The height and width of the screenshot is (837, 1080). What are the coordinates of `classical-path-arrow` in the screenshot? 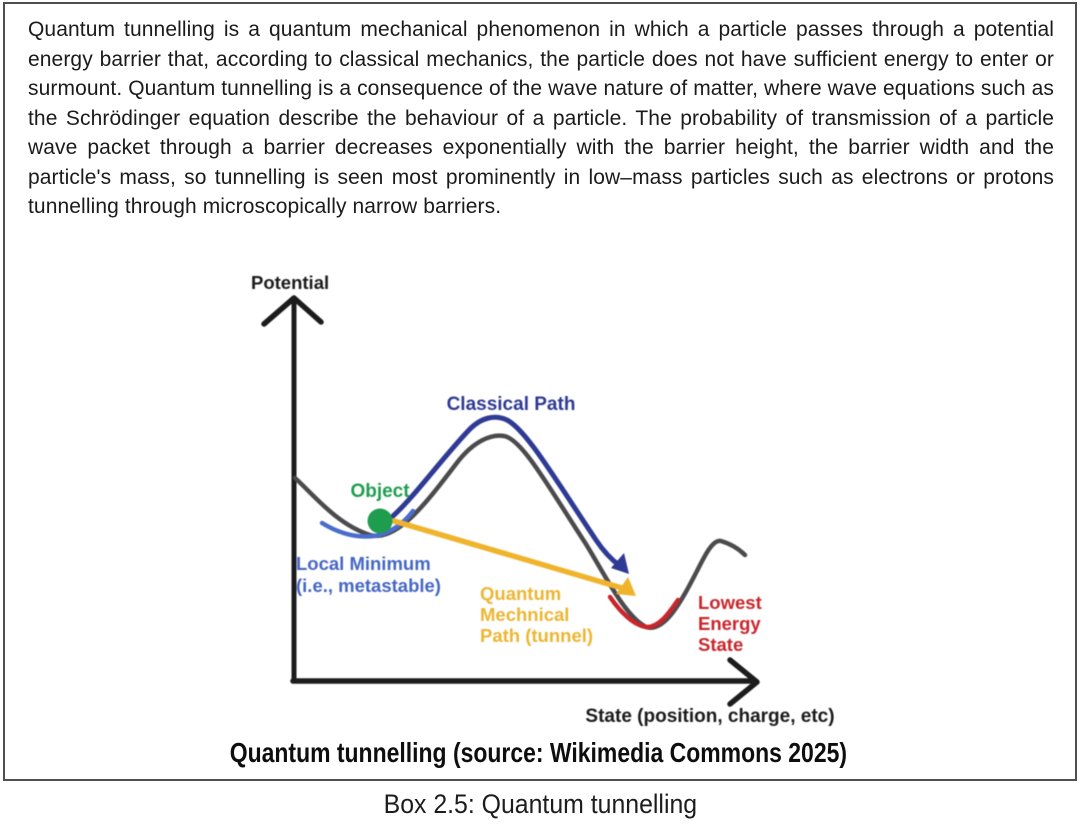 It's located at (509, 494).